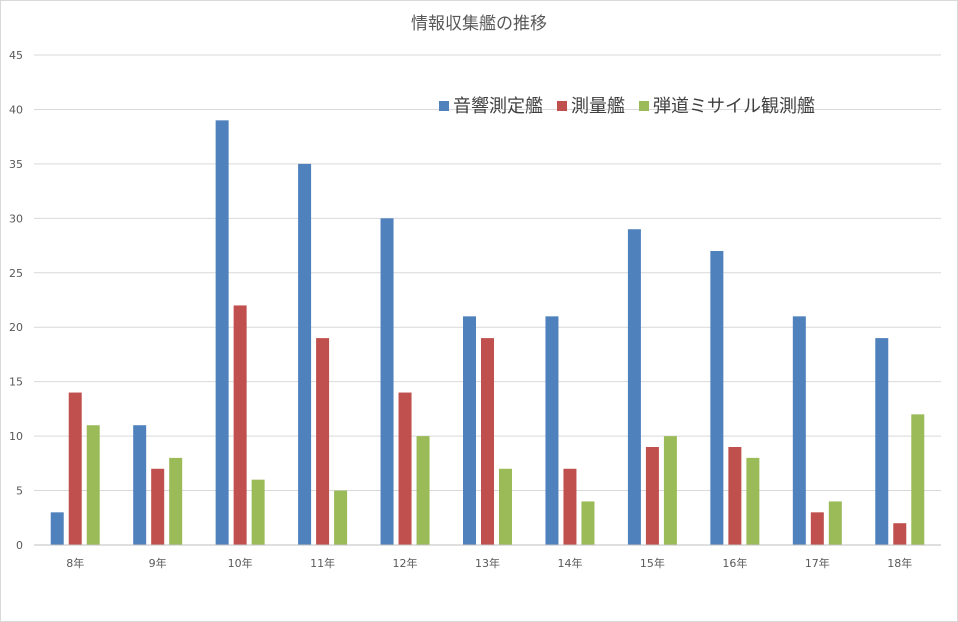 This screenshot has height=622, width=958. Describe the element at coordinates (93, 485) in the screenshot. I see `bar-8年-弾道ミサイル観測艦` at that location.